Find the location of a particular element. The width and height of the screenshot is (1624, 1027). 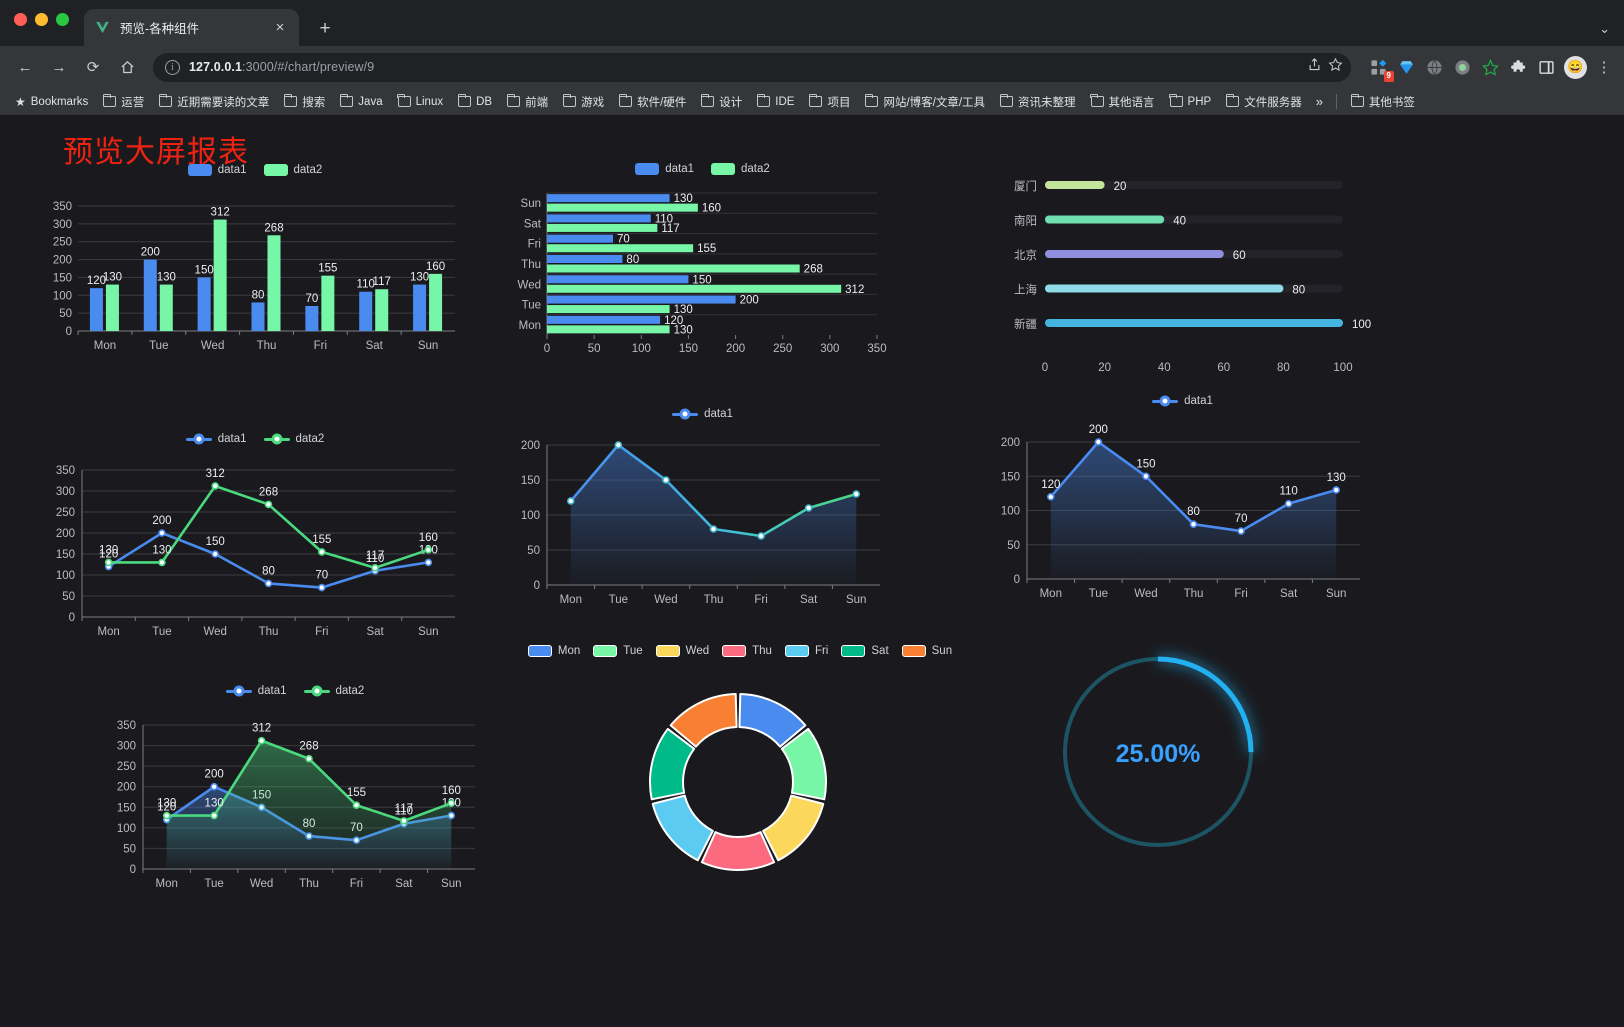

chart-text: 120 is located at coordinates (1050, 485).